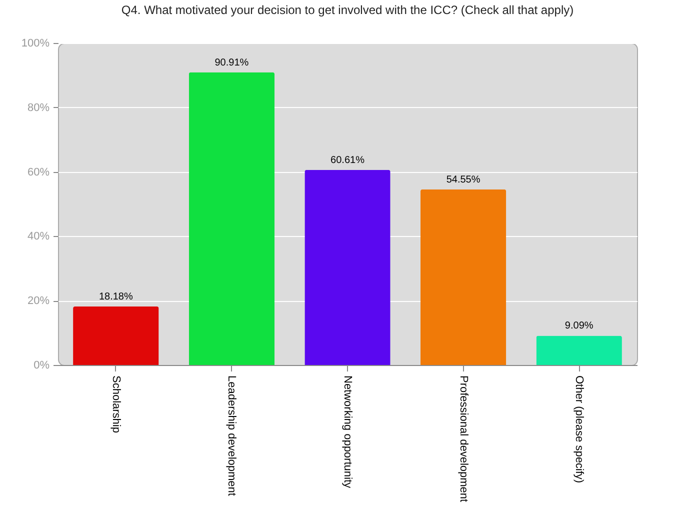  I want to click on x-tick-label: Other (please specify), so click(579, 430).